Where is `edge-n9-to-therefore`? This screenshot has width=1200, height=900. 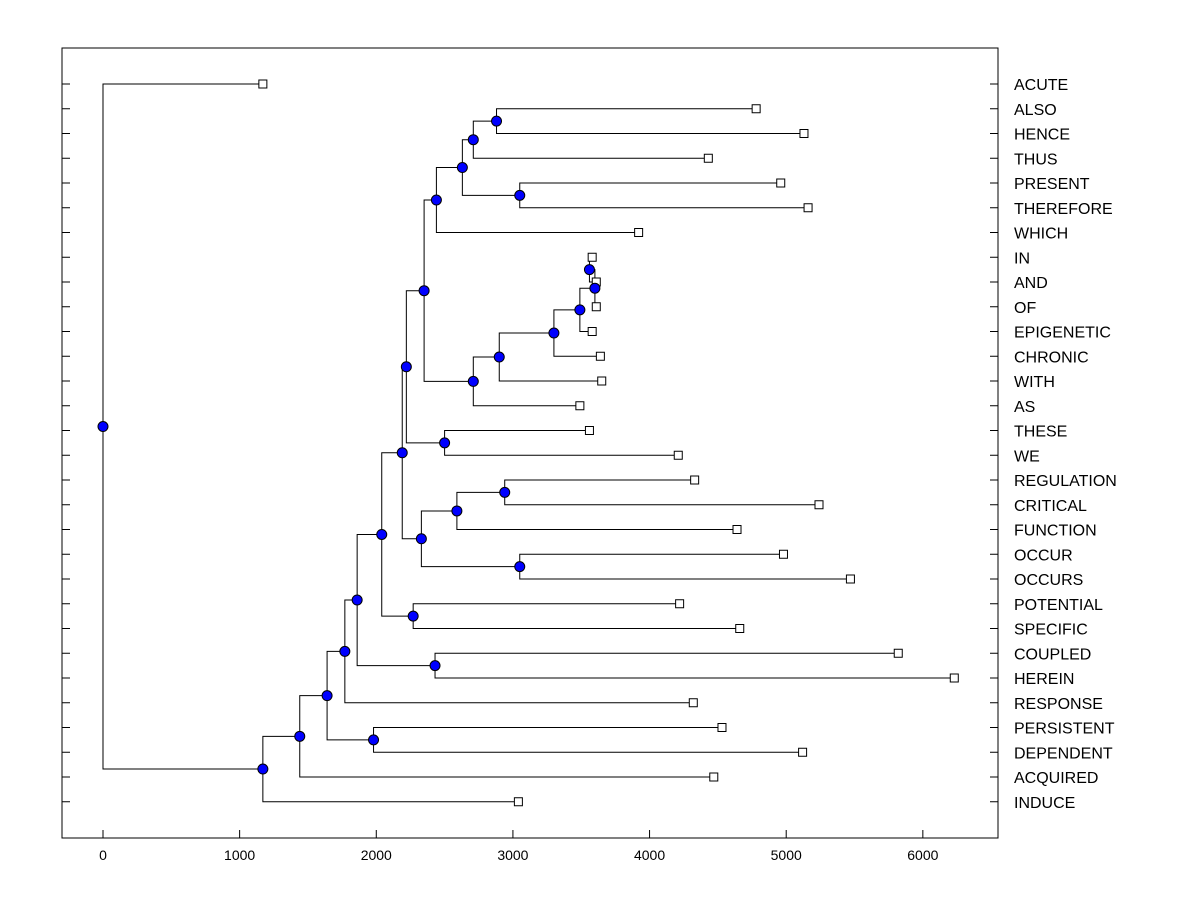 edge-n9-to-therefore is located at coordinates (664, 202).